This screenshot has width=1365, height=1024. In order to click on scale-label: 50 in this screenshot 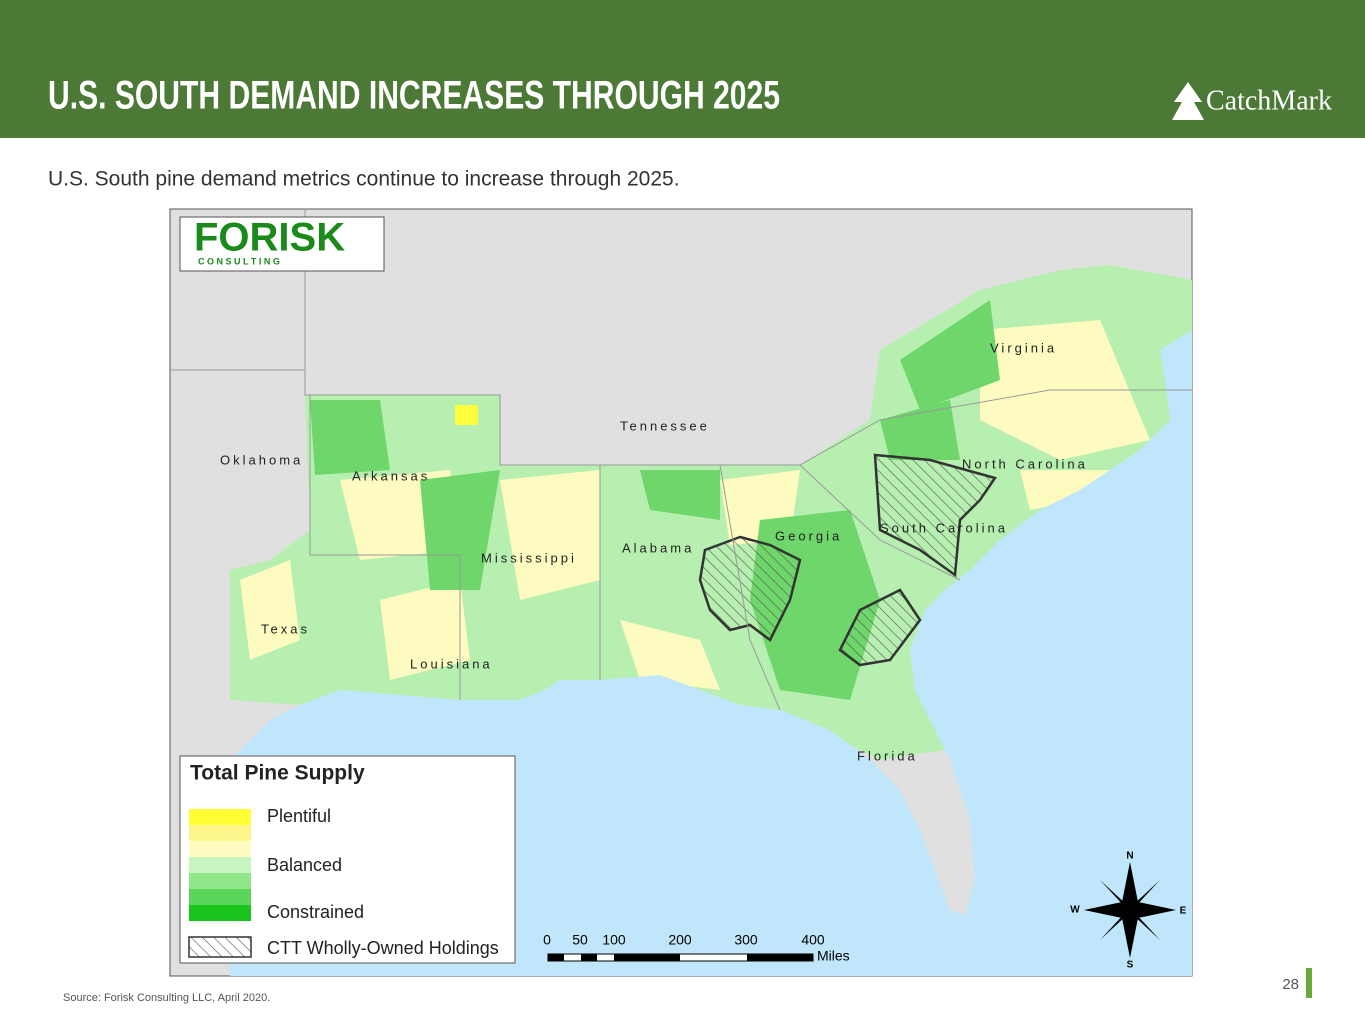, I will do `click(580, 940)`.